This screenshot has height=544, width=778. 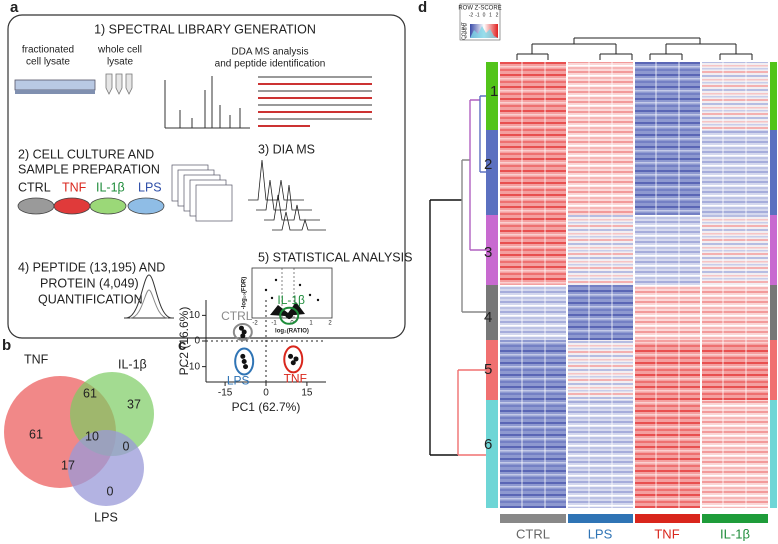 I want to click on color-key-tick: -2, so click(x=471, y=15).